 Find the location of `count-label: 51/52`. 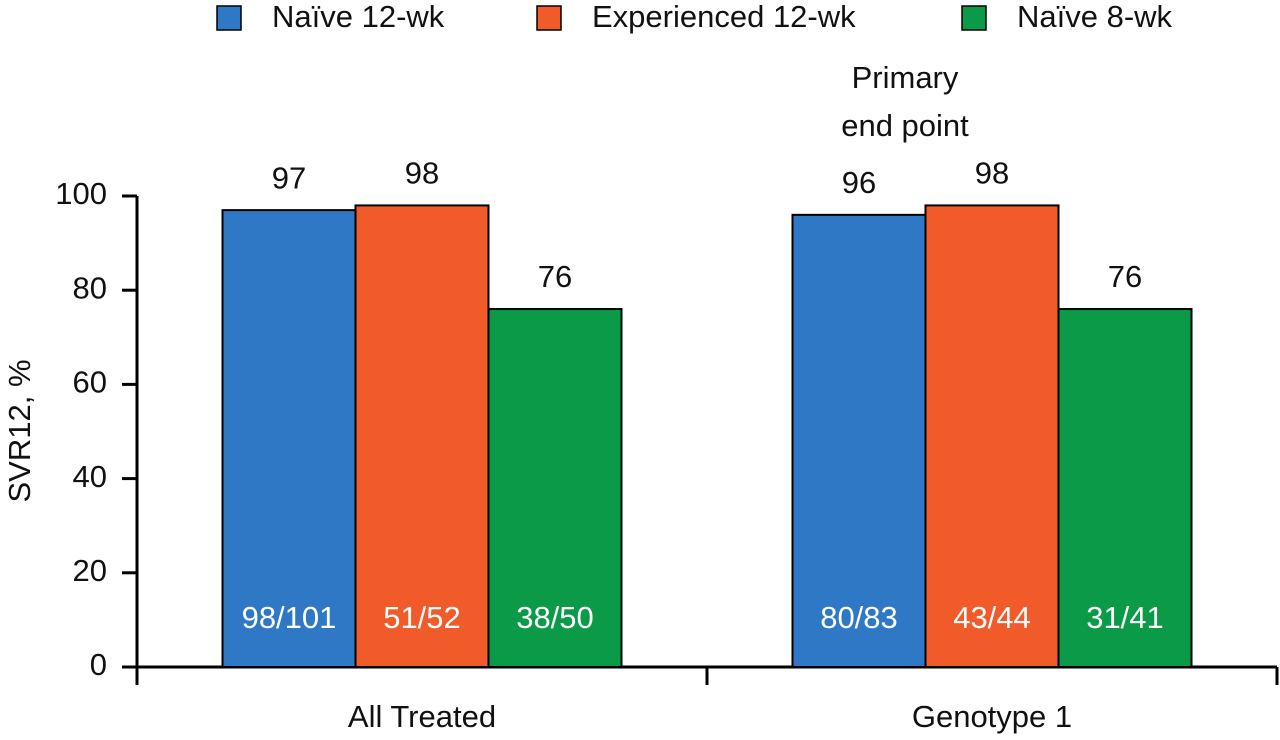

count-label: 51/52 is located at coordinates (422, 617).